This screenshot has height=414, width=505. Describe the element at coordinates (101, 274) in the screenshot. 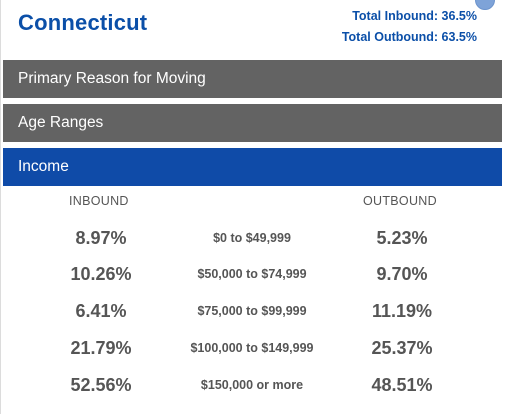

I see `inbound-percent: 10.26%` at that location.